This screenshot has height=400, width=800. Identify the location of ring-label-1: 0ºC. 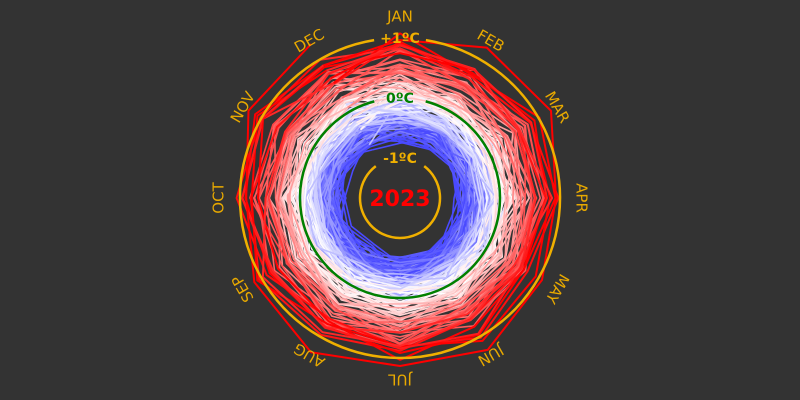
(400, 99).